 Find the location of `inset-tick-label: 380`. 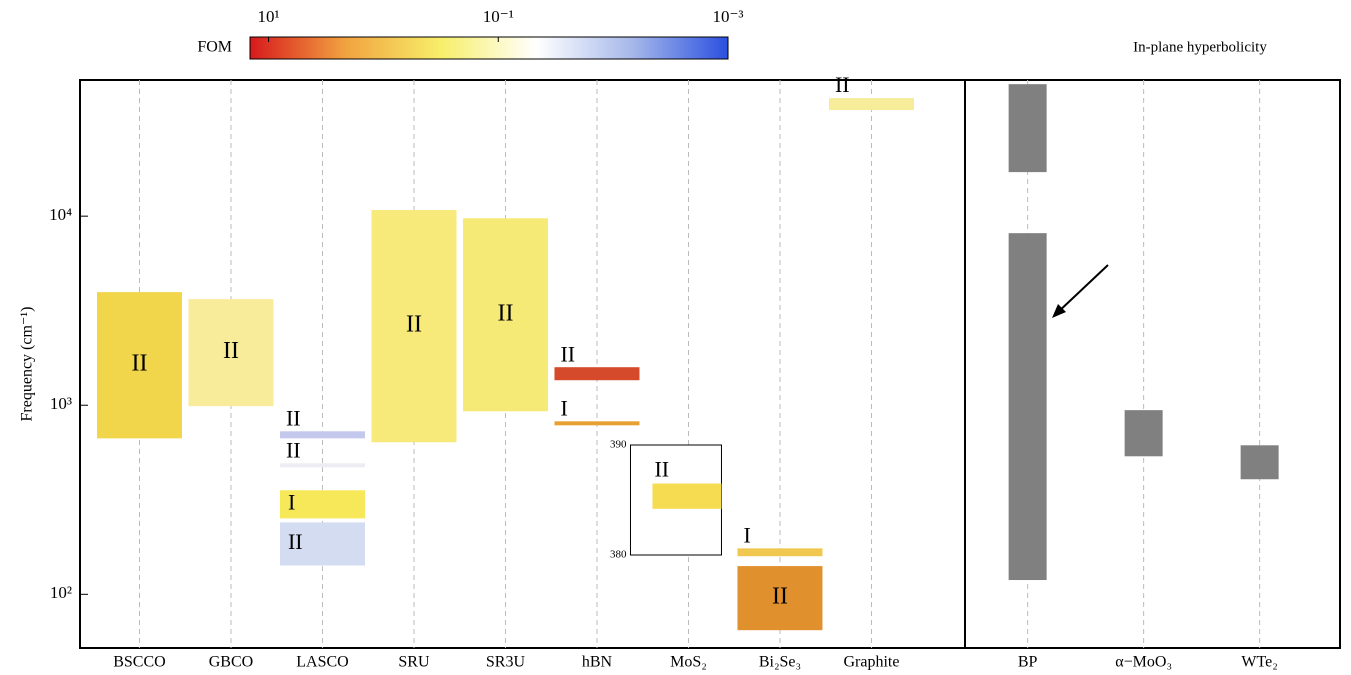

inset-tick-label: 380 is located at coordinates (618, 555).